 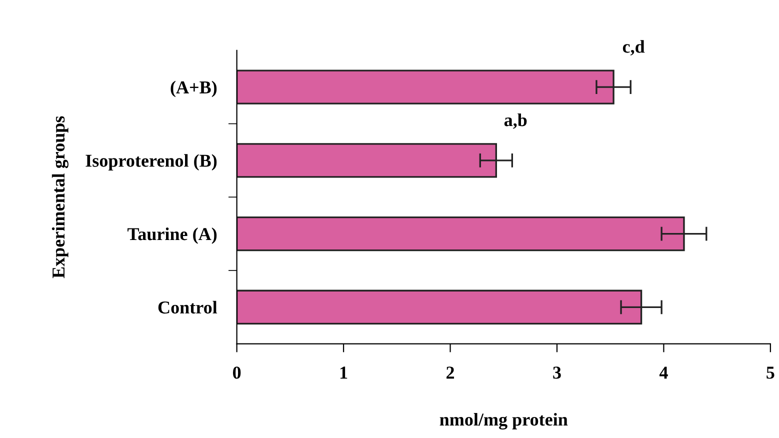 What do you see at coordinates (236, 372) in the screenshot?
I see `x-tick-label: 0` at bounding box center [236, 372].